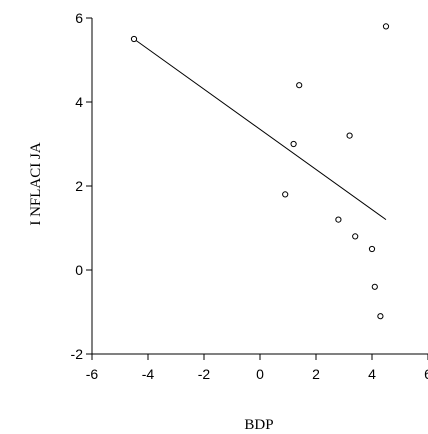 The height and width of the screenshot is (434, 428). Describe the element at coordinates (260, 374) in the screenshot. I see `x-tick-label: 0` at that location.